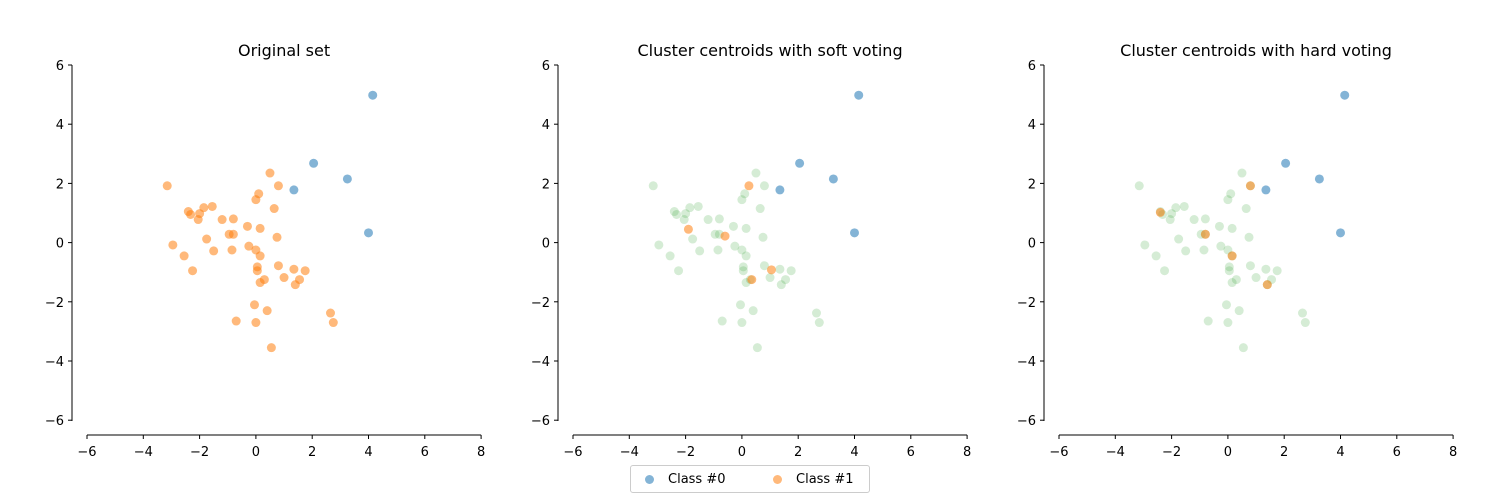  I want to click on legend-label-class-1: Class #1, so click(825, 479).